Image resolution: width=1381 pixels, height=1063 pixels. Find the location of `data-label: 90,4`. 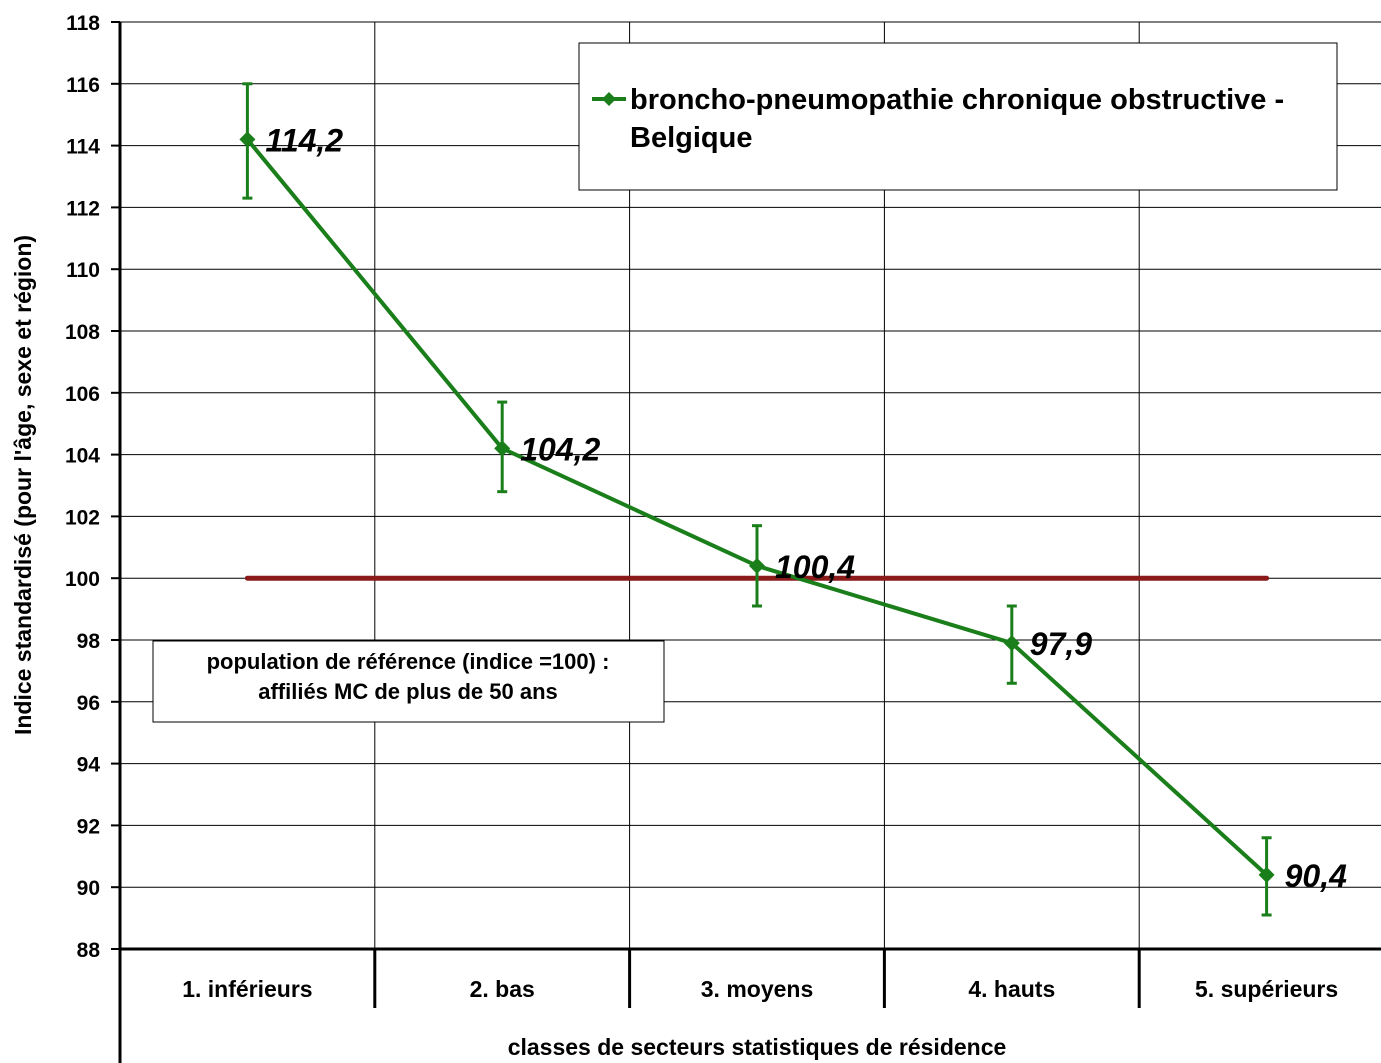

data-label: 90,4 is located at coordinates (1316, 876).